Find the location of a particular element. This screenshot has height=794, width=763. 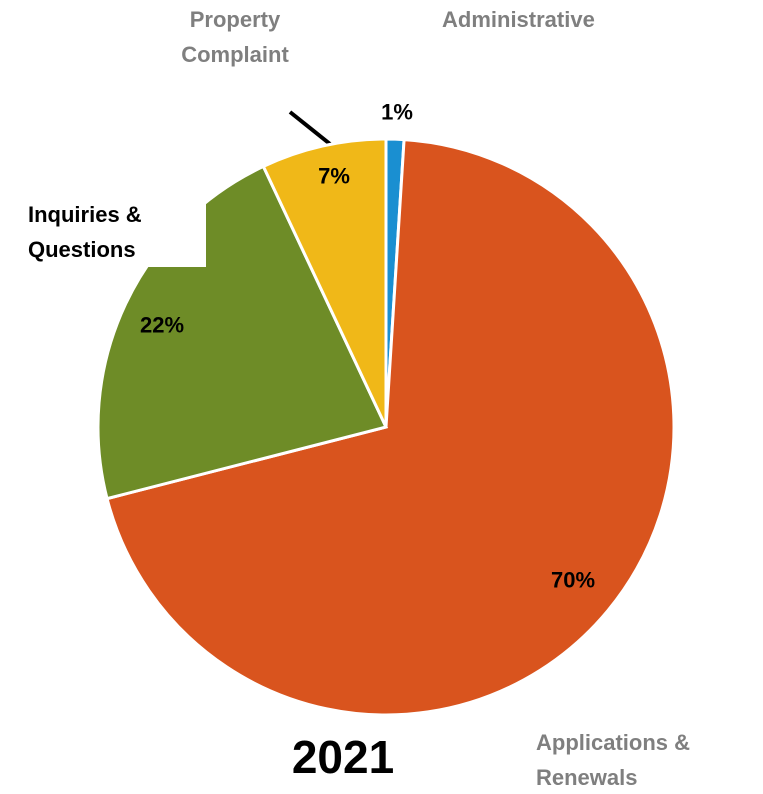

category-label: Administrative is located at coordinates (518, 19).